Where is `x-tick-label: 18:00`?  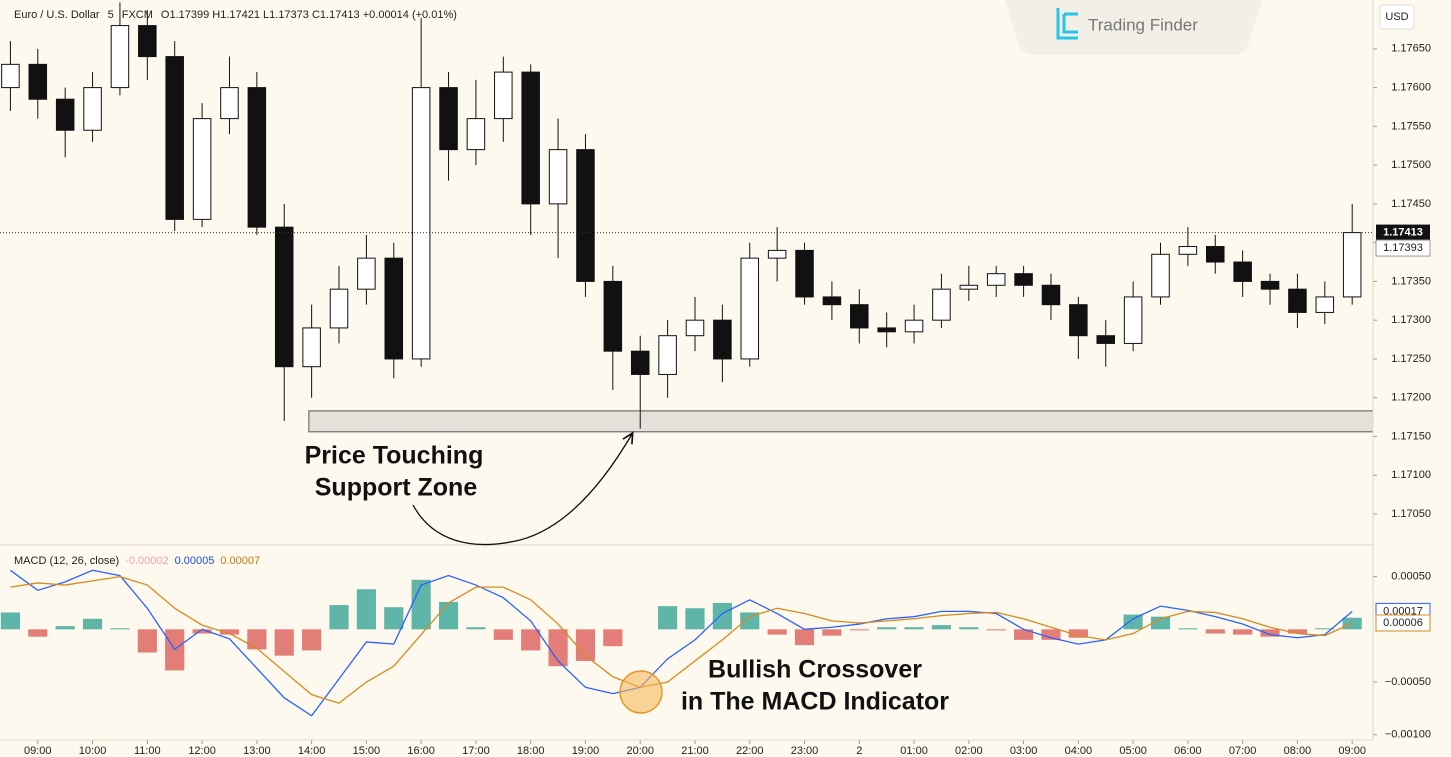
x-tick-label: 18:00 is located at coordinates (531, 751).